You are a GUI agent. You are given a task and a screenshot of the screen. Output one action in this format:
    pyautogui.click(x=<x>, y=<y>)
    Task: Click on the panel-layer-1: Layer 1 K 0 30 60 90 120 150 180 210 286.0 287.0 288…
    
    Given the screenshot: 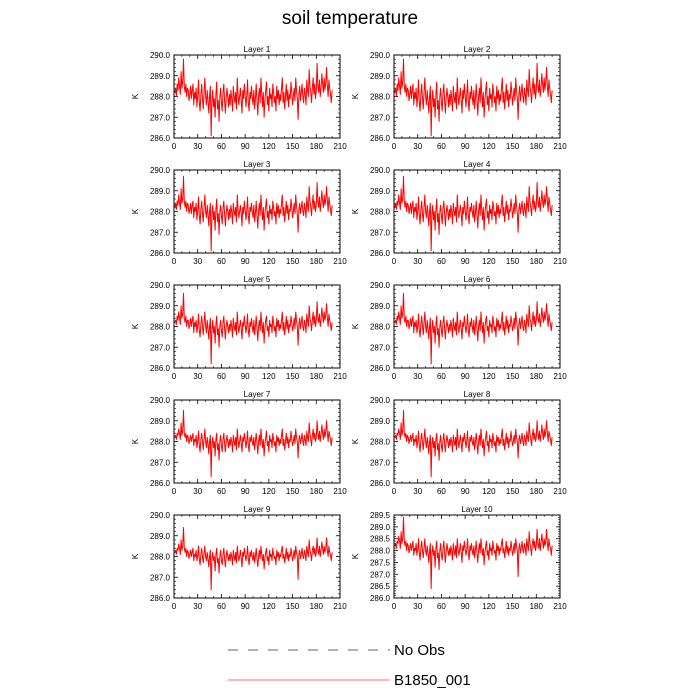 What is the action you would take?
    pyautogui.click(x=239, y=98)
    